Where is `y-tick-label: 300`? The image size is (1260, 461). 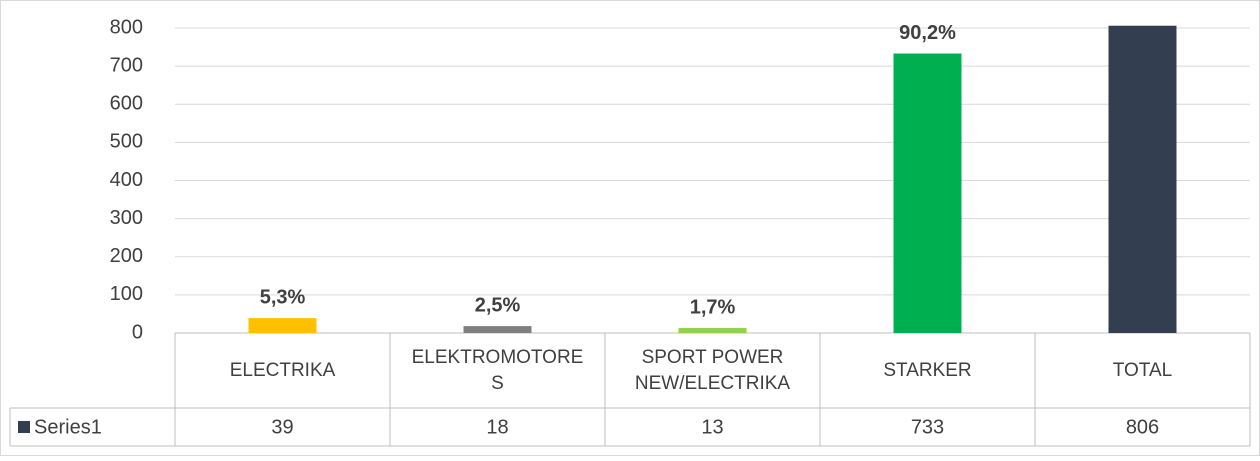
y-tick-label: 300 is located at coordinates (126, 218).